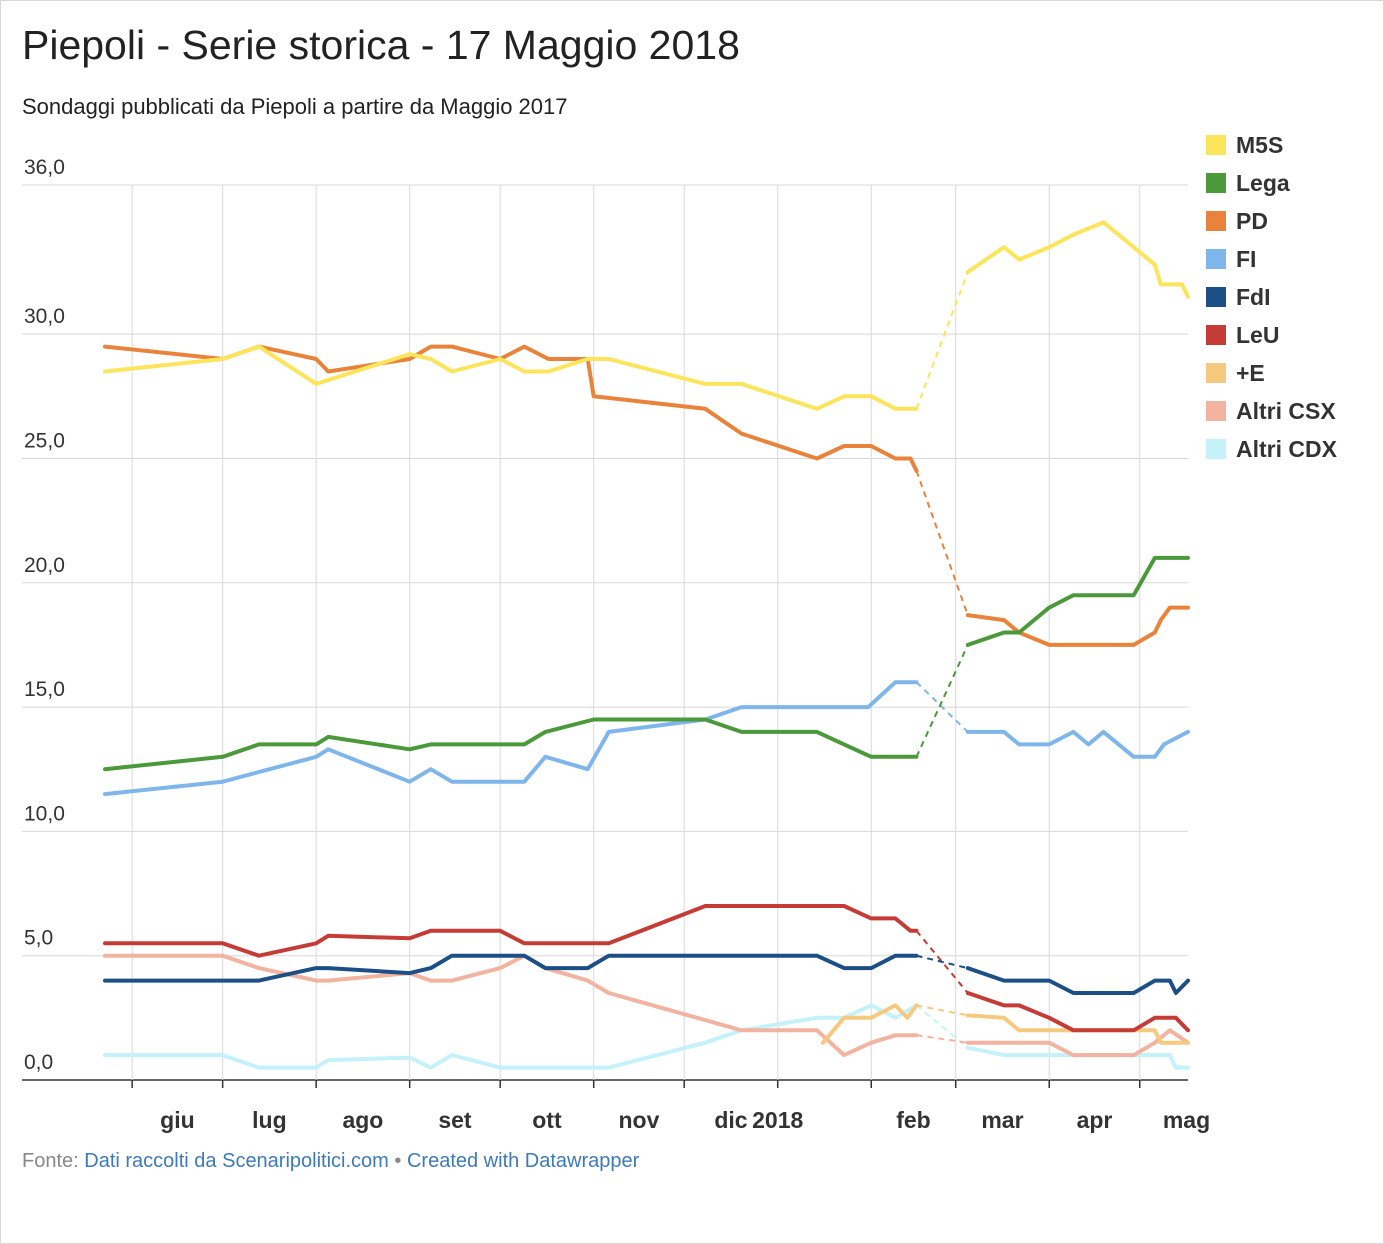 Image resolution: width=1384 pixels, height=1244 pixels. Describe the element at coordinates (44, 615) in the screenshot. I see `y-axis-ticks: 0,0 5,0 10,0 15,0 20,0 25,0 30,0 36,0` at that location.